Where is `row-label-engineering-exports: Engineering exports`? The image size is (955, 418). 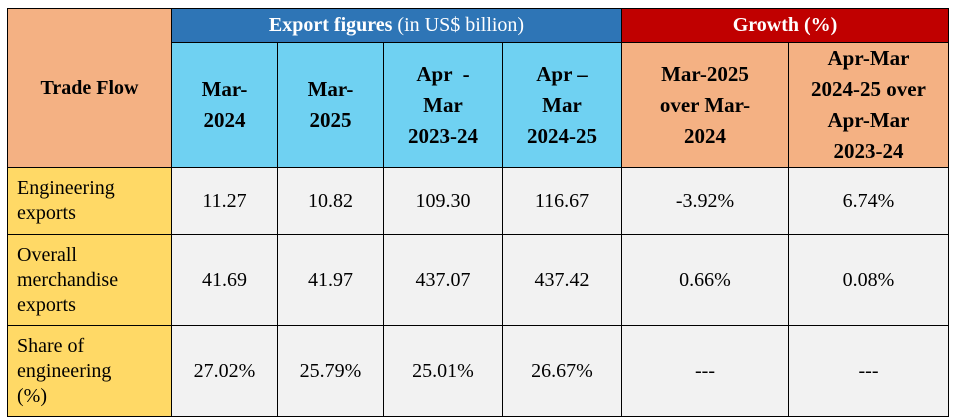
row-label-engineering-exports: Engineering exports is located at coordinates (89, 201).